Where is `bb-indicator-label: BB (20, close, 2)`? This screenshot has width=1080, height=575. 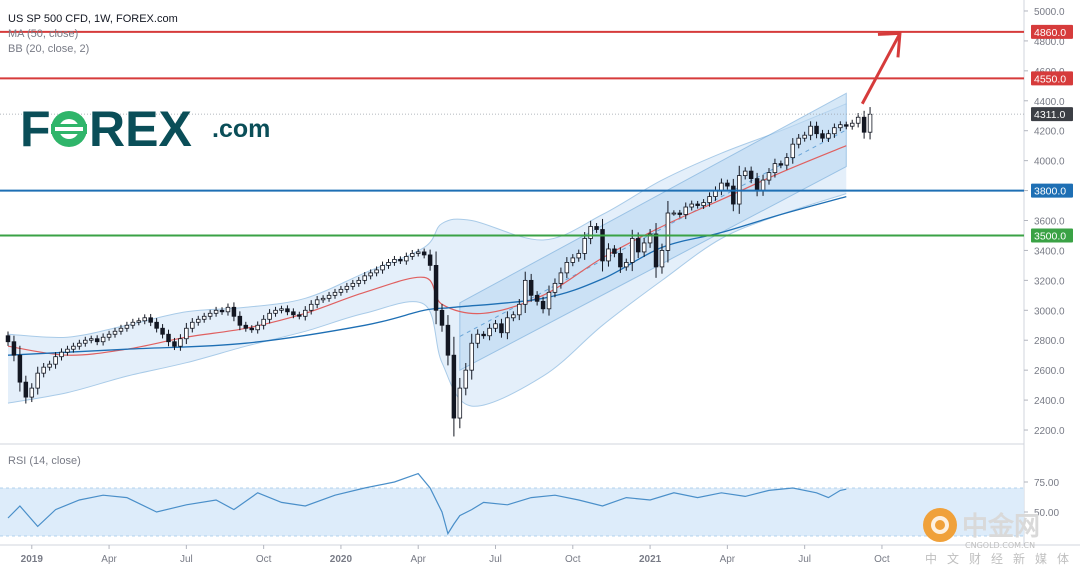 bb-indicator-label: BB (20, close, 2) is located at coordinates (48, 49).